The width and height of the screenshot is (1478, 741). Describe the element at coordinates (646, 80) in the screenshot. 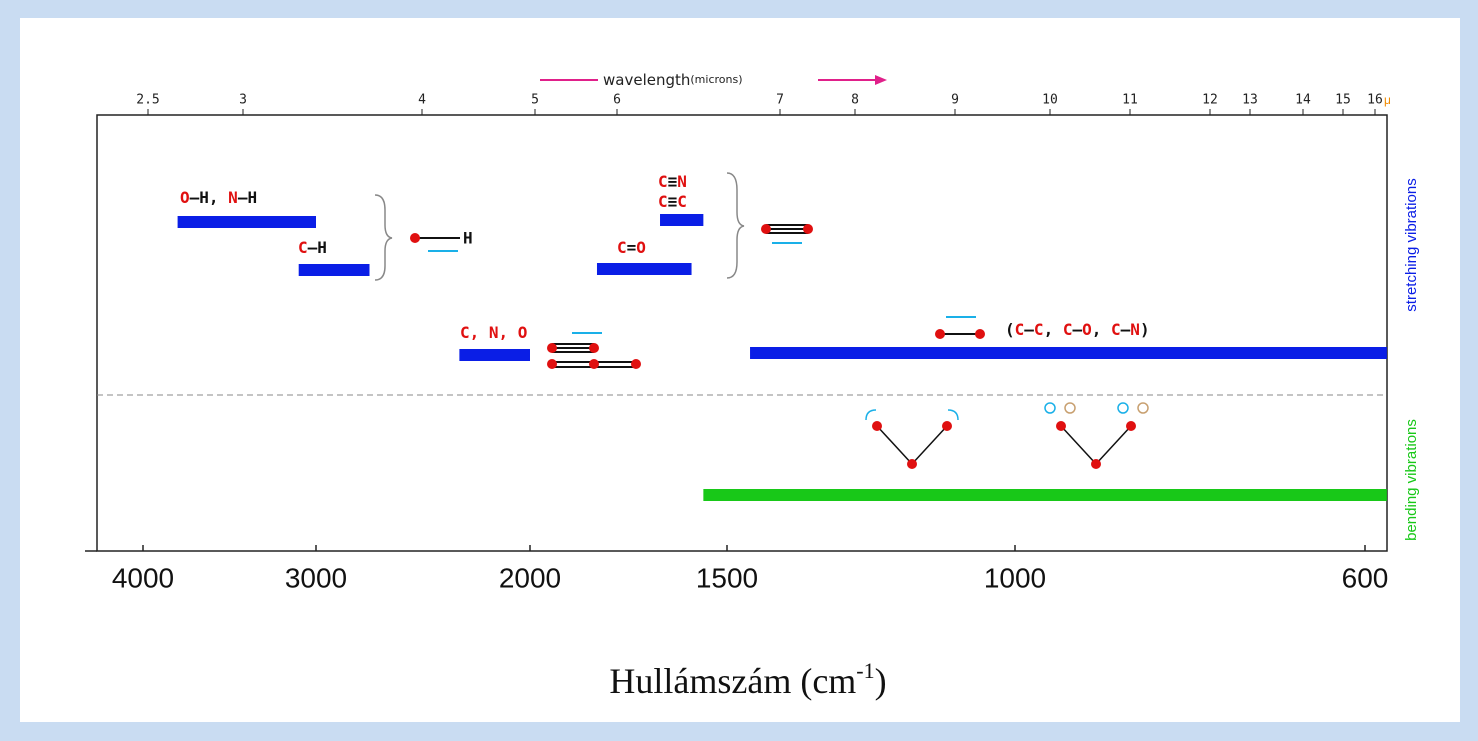

I see `top-title-text: wavelength` at that location.